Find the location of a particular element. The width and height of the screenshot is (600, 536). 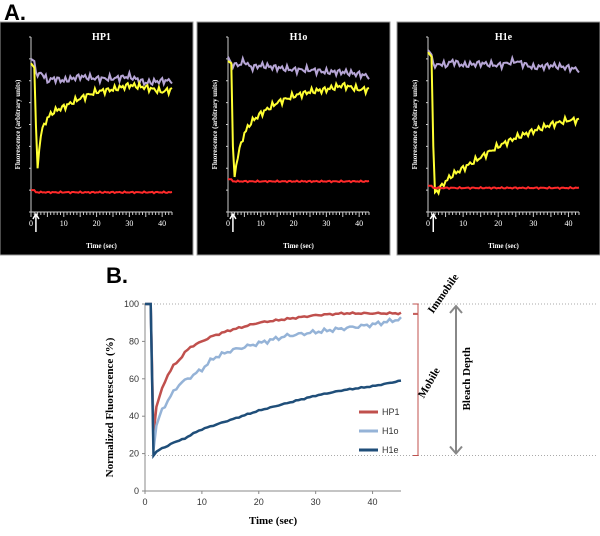

mobile-label: Mobile is located at coordinates (429, 383).